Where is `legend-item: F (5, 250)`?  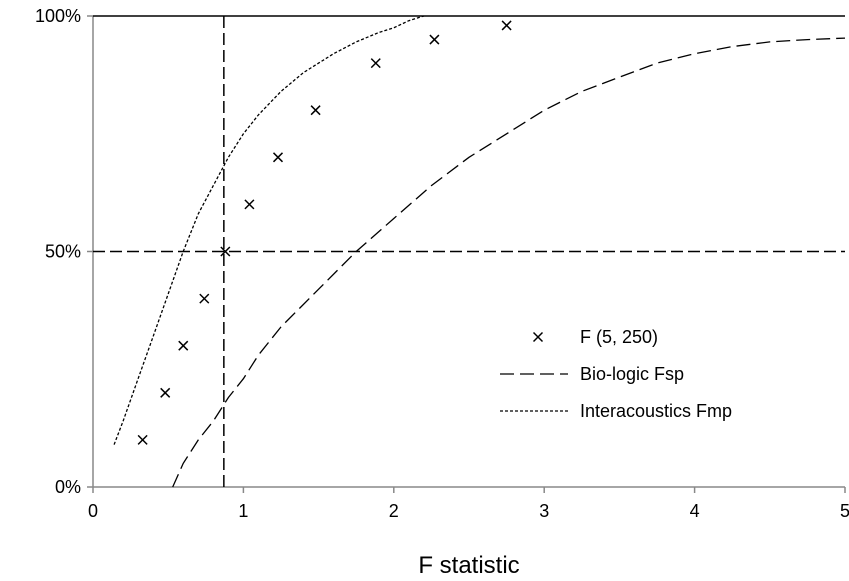 legend-item: F (5, 250) is located at coordinates (595, 337).